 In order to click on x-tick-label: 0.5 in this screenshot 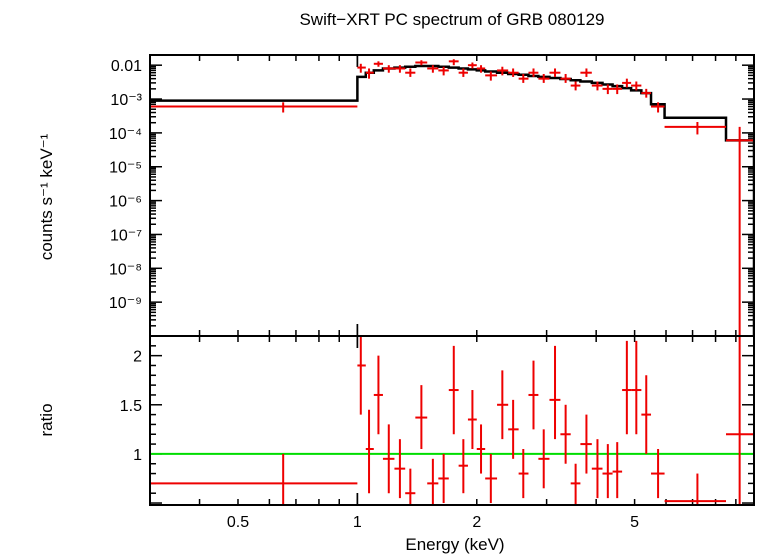, I will do `click(238, 522)`.